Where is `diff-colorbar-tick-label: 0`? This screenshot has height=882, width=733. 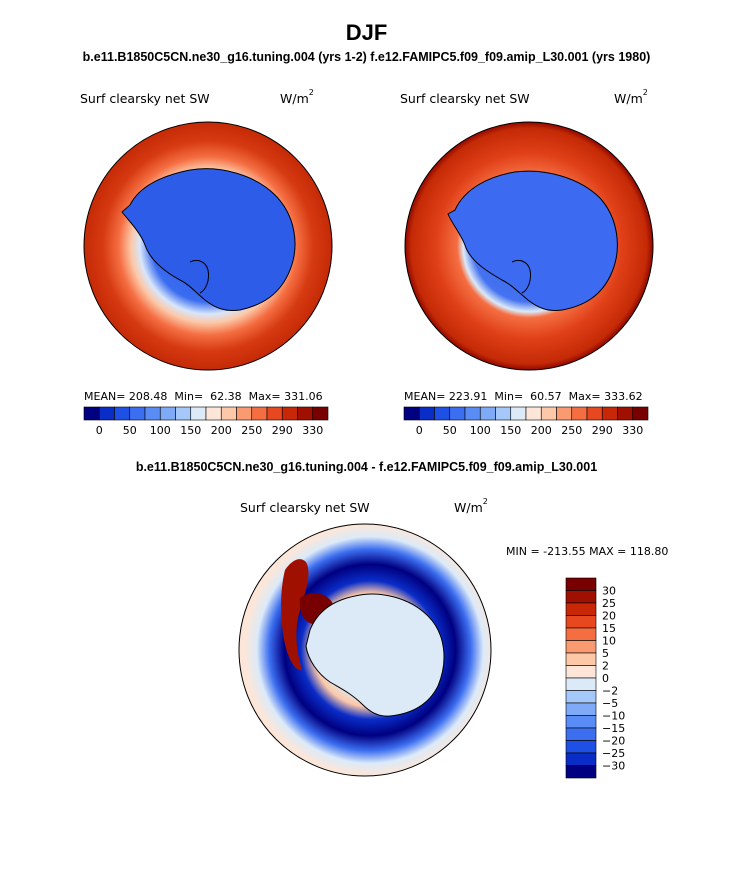 diff-colorbar-tick-label: 0 is located at coordinates (605, 678).